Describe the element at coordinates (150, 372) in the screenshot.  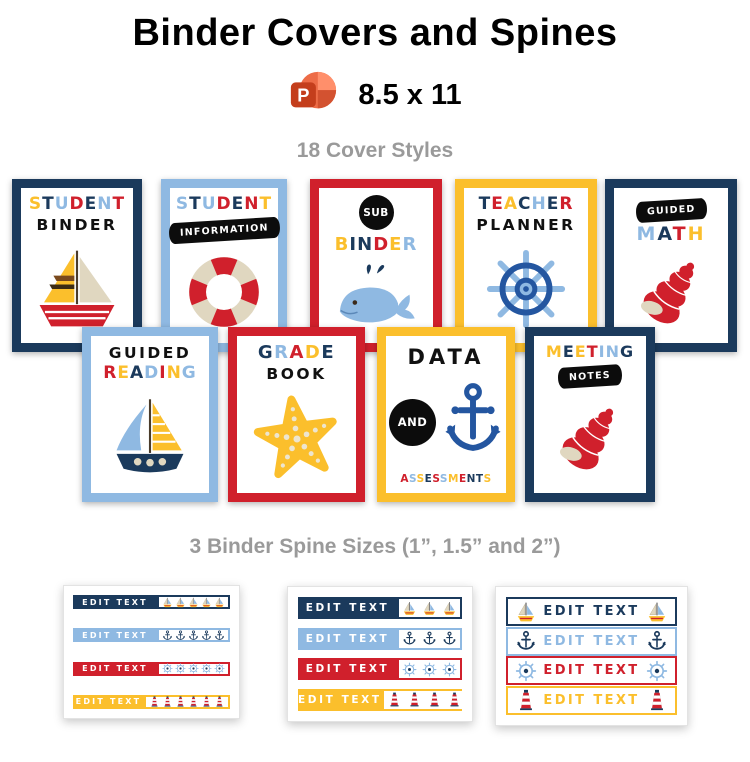
I see `cover-title-letters: READING` at that location.